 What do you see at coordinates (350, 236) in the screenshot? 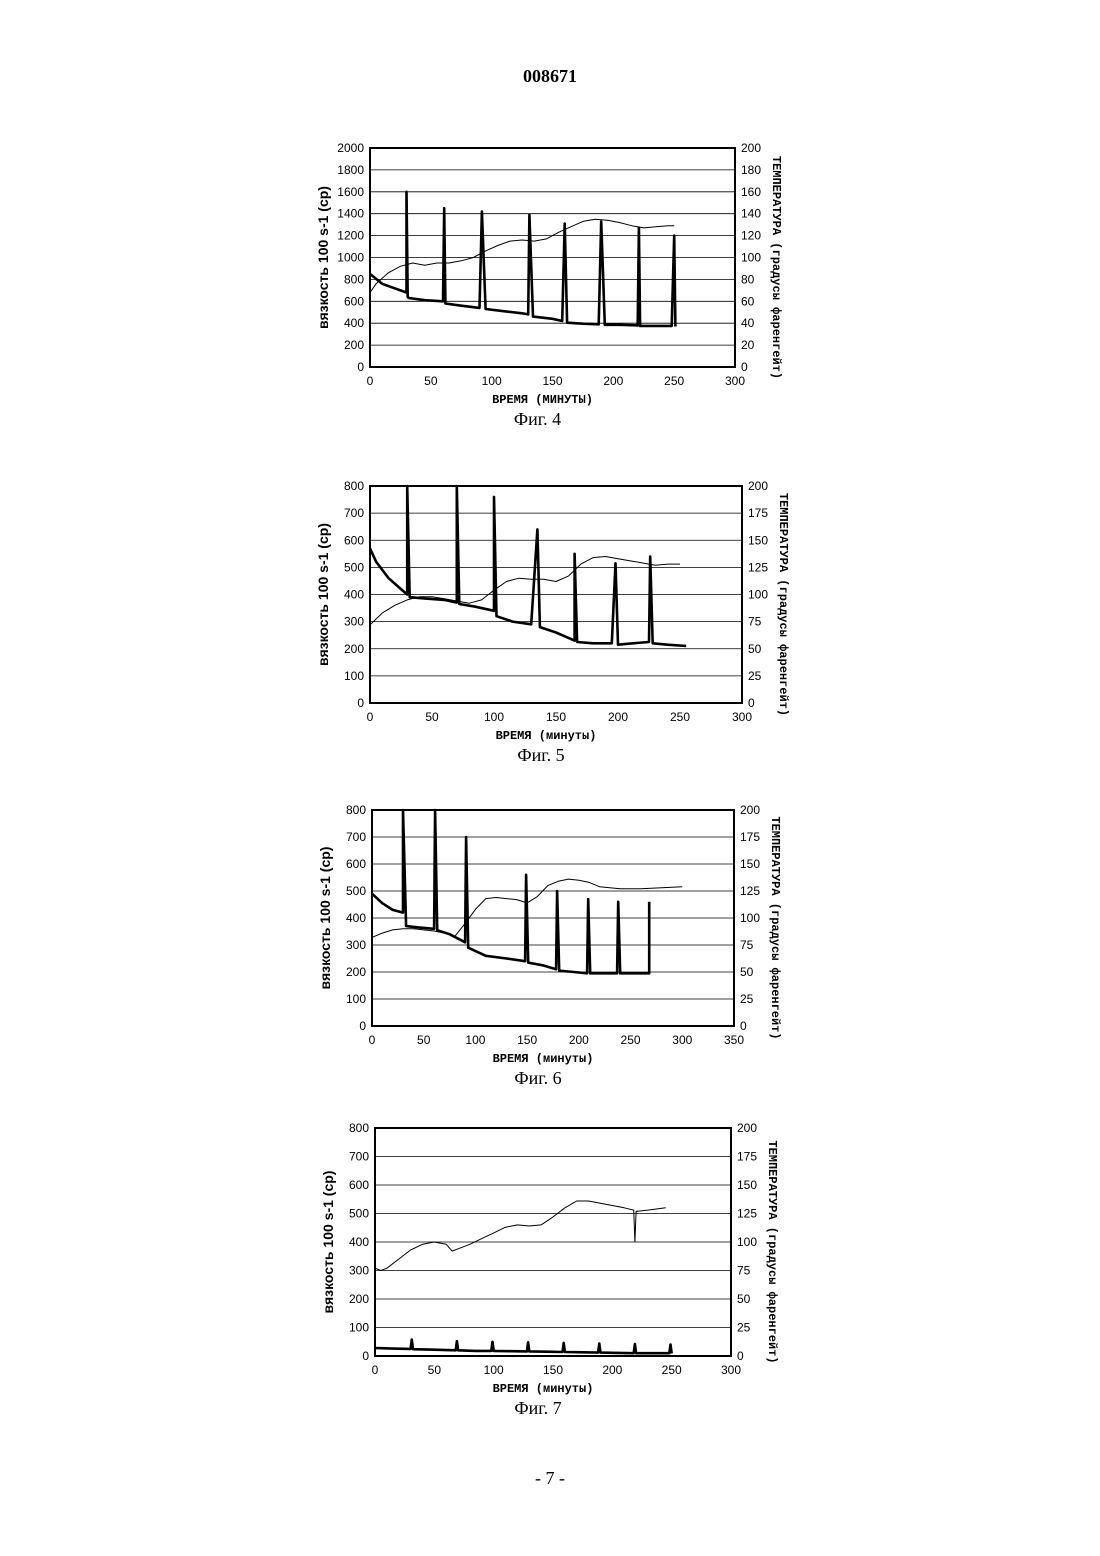
I see `y-tick-label: 1200` at bounding box center [350, 236].